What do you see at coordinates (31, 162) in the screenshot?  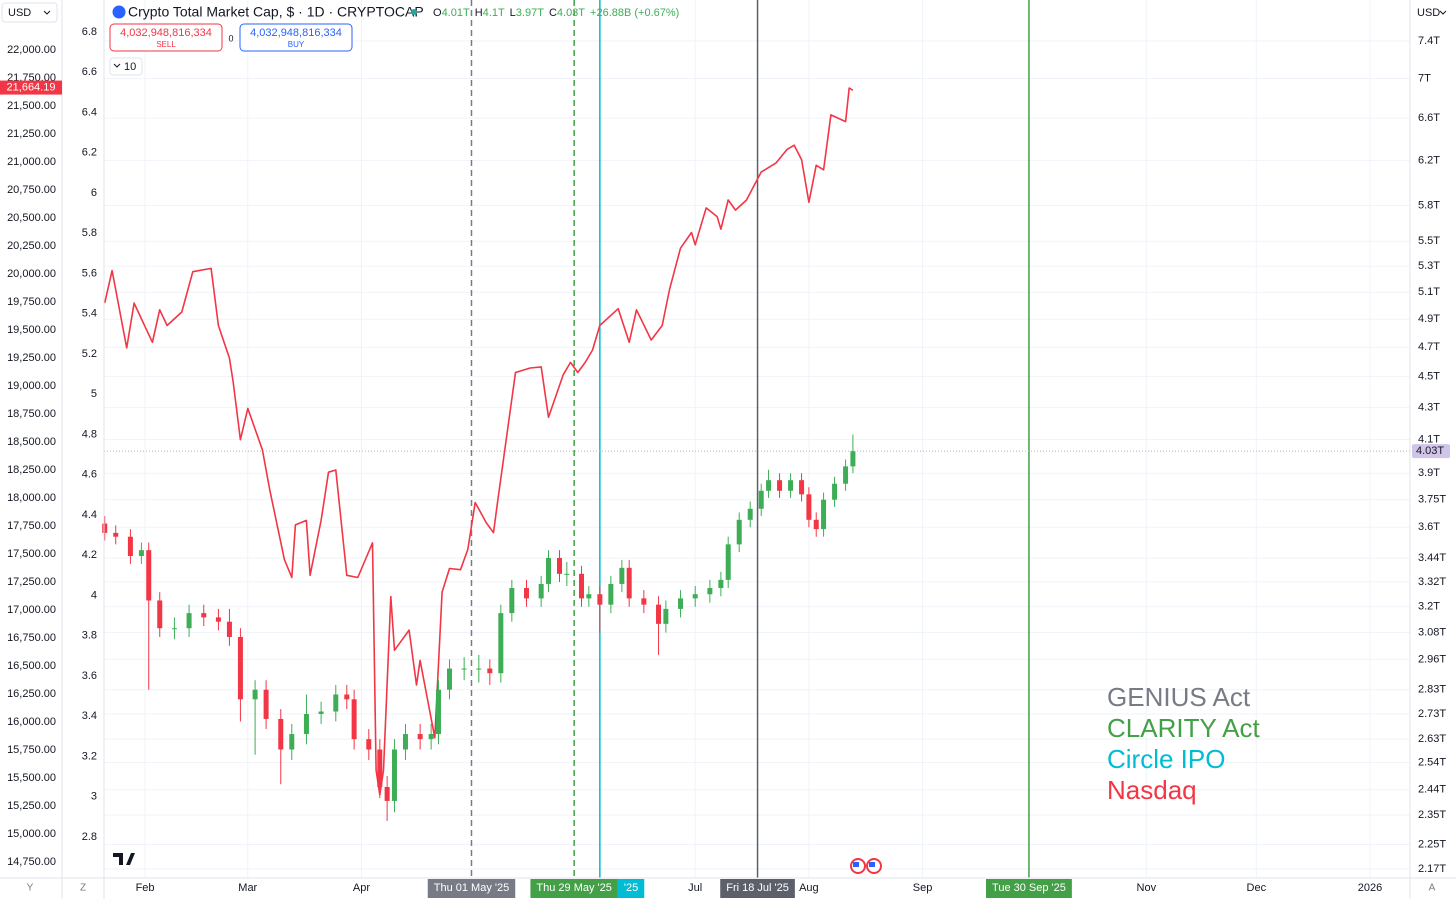 I see `y-tick-label: 21,000.00` at bounding box center [31, 162].